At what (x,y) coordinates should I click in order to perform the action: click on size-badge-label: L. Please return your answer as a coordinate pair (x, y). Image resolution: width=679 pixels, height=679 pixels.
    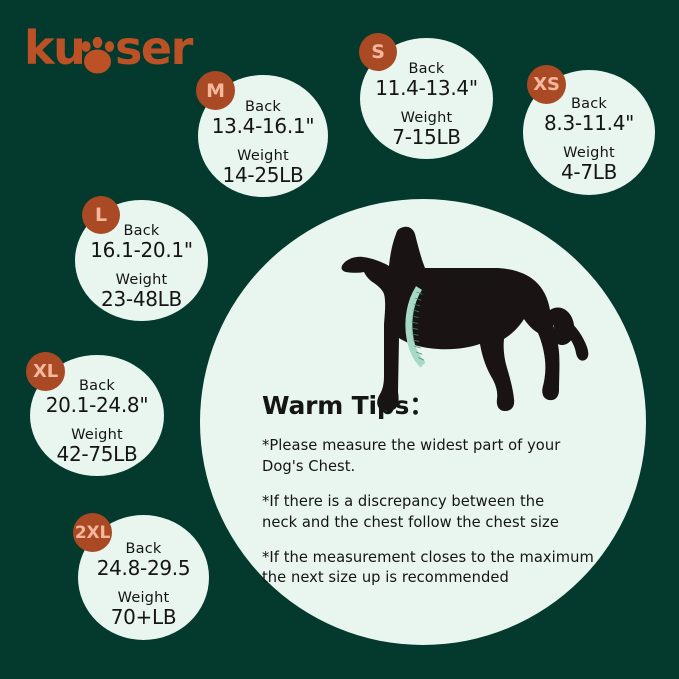
    Looking at the image, I should click on (101, 215).